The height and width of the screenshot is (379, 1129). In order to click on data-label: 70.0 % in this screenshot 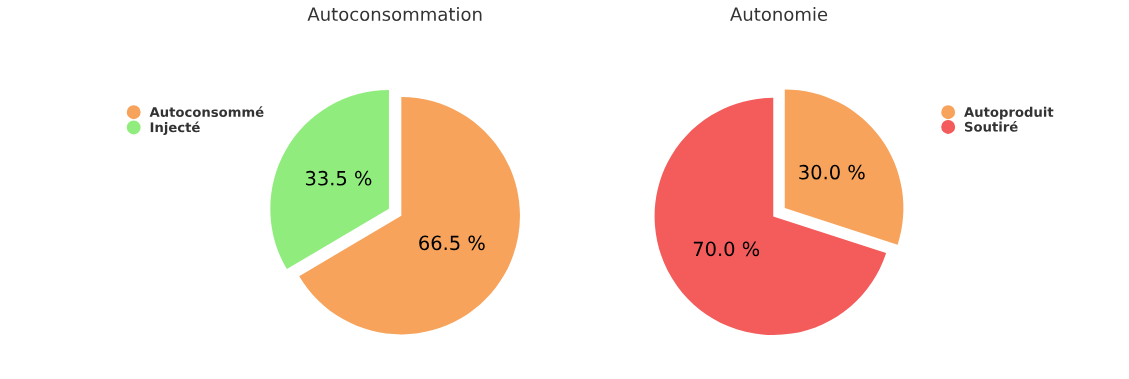, I will do `click(726, 249)`.